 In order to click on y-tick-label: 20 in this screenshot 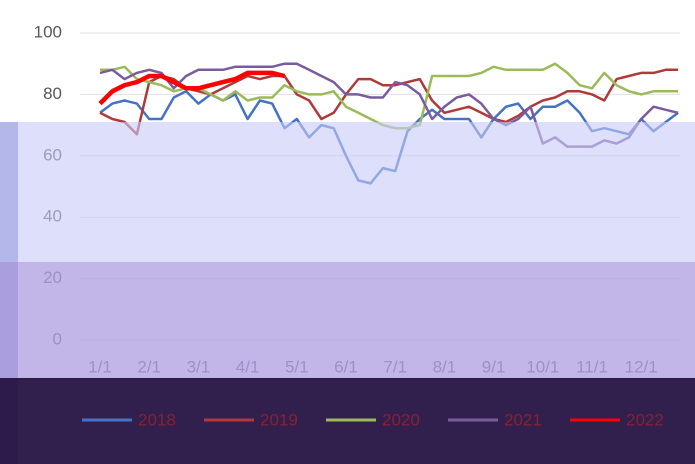, I will do `click(52, 277)`.